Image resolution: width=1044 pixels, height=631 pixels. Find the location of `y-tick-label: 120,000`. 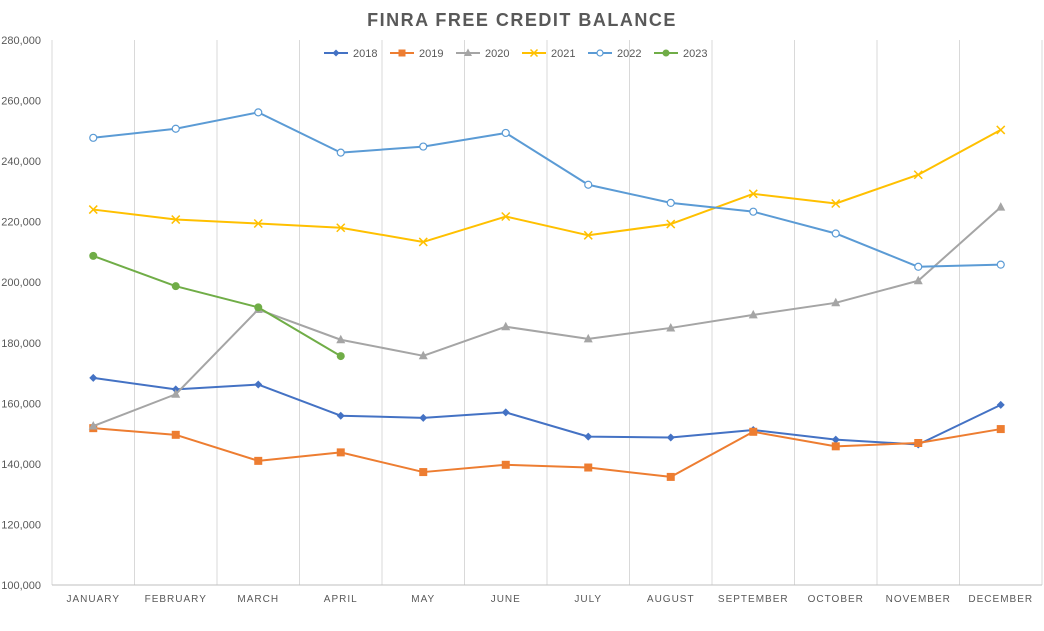

y-tick-label: 120,000 is located at coordinates (21, 525).